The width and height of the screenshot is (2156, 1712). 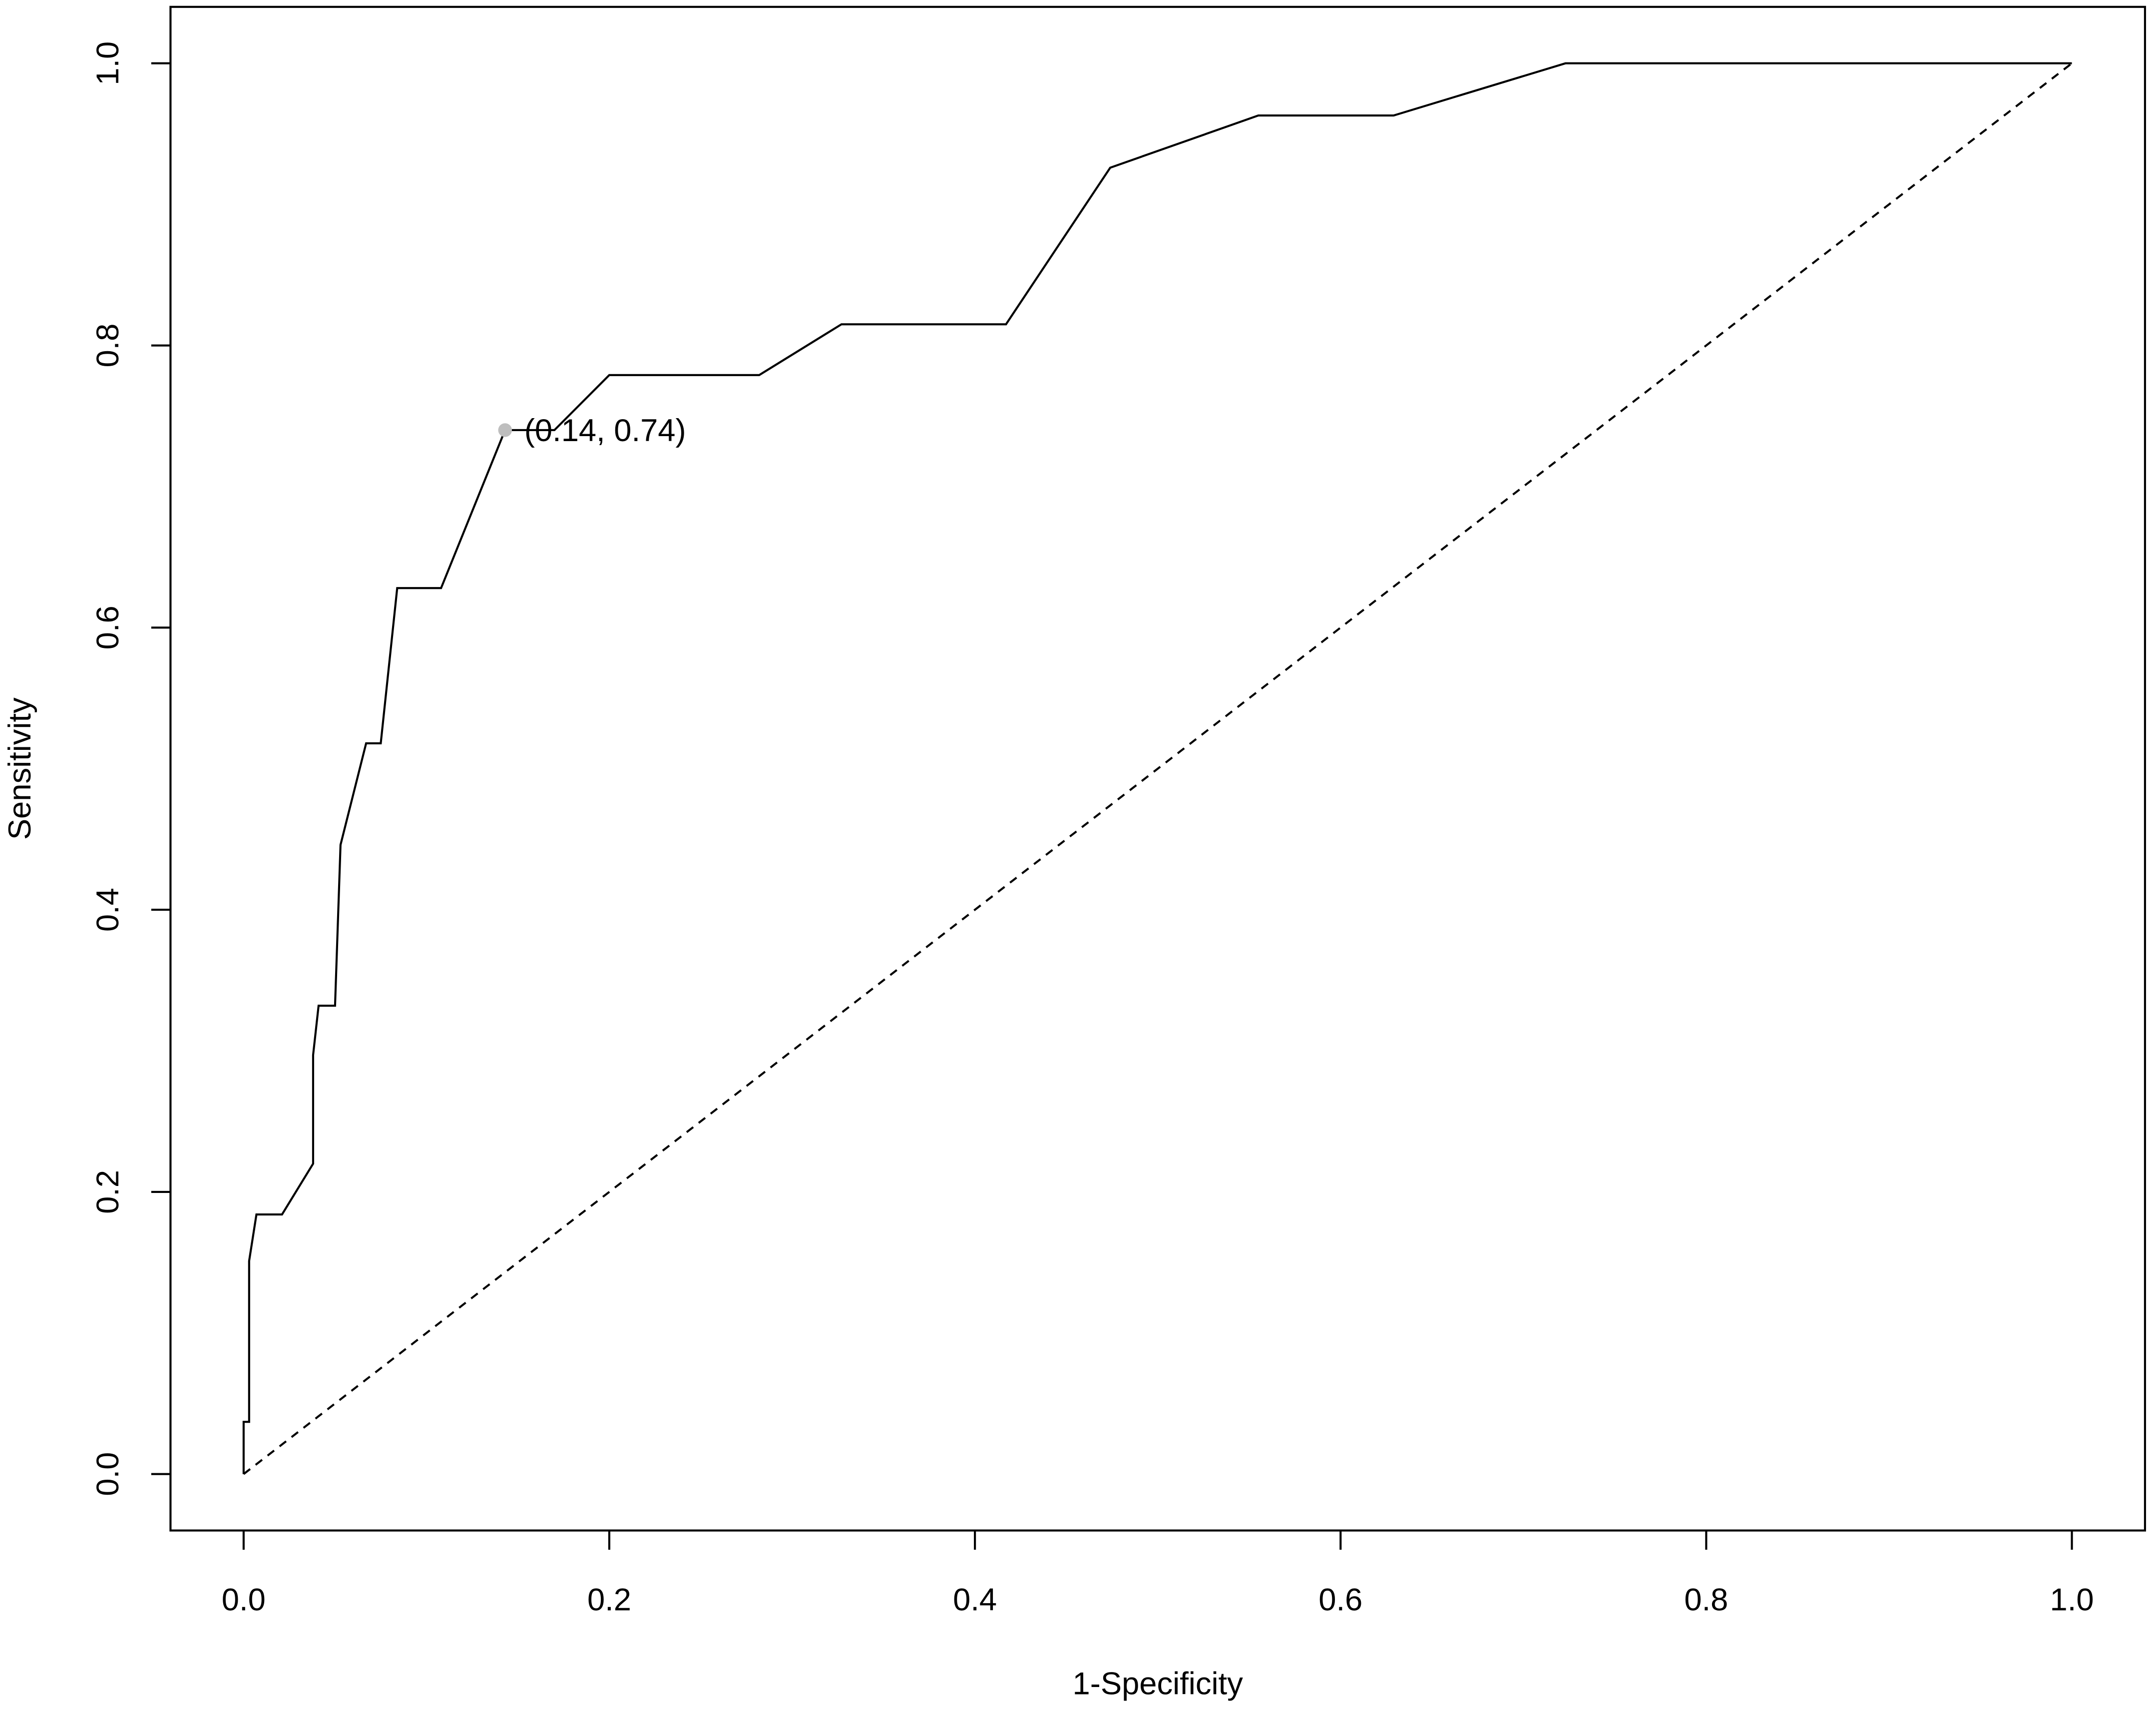 I want to click on y-tick-label: 0.8, so click(x=107, y=346).